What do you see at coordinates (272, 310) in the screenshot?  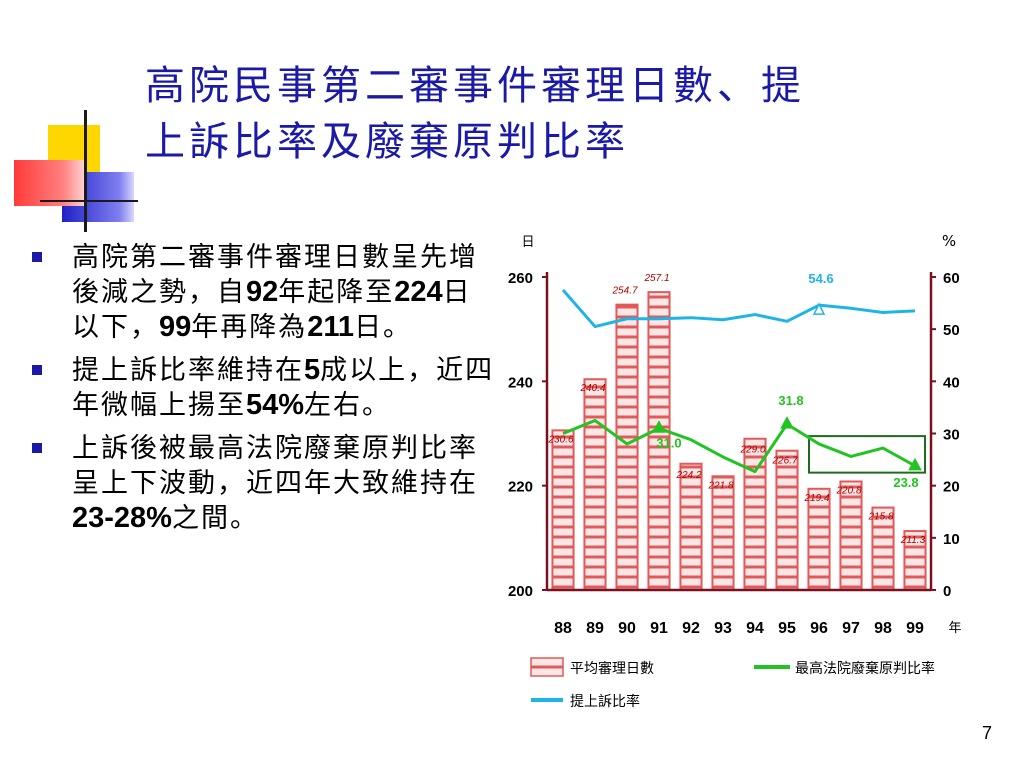 I see `bullet-text: 日以下，` at bounding box center [272, 310].